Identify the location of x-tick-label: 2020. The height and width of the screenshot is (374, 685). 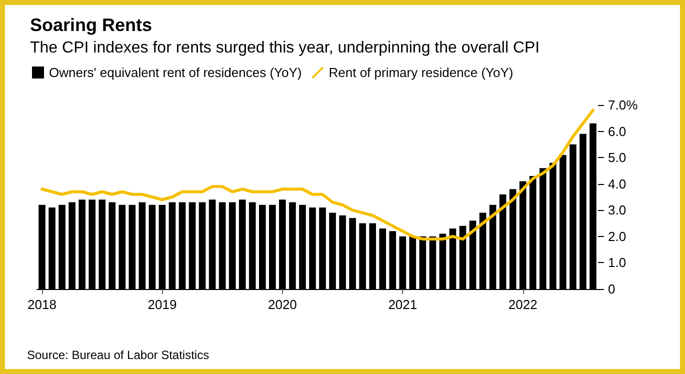
(282, 304).